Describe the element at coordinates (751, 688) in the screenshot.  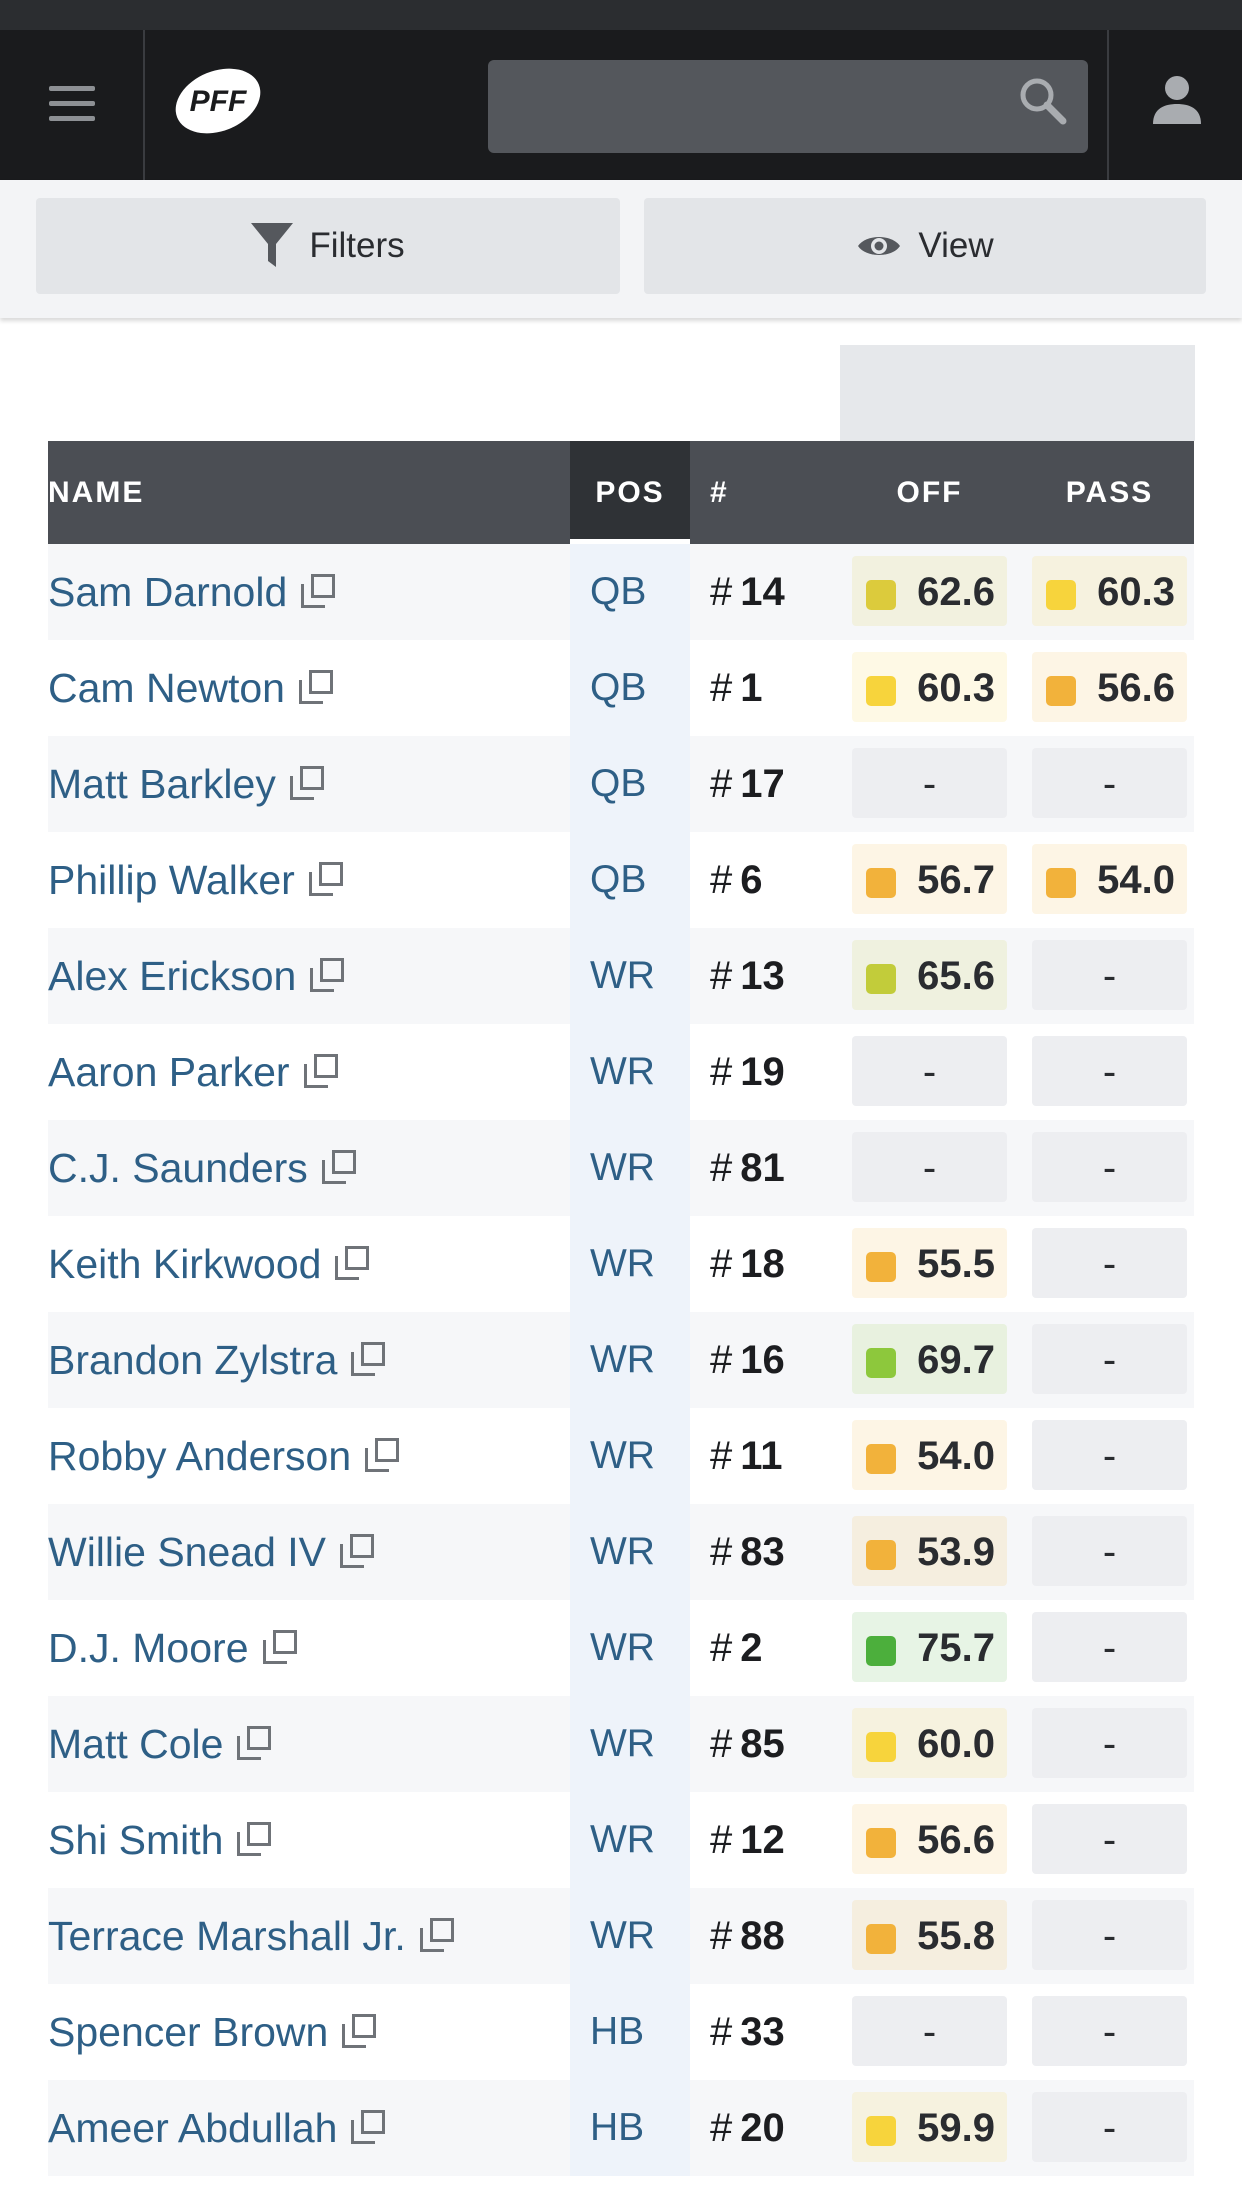
I see `jersey-number-value: 1` at that location.